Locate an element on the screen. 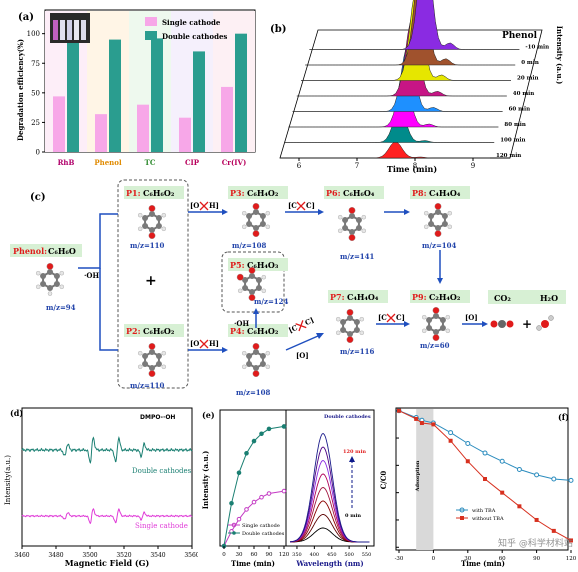 The height and width of the screenshot is (572, 578). panel-e-xticks: 0 30 60 90 120 350 400 450 500 550 is located at coordinates (296, 552).